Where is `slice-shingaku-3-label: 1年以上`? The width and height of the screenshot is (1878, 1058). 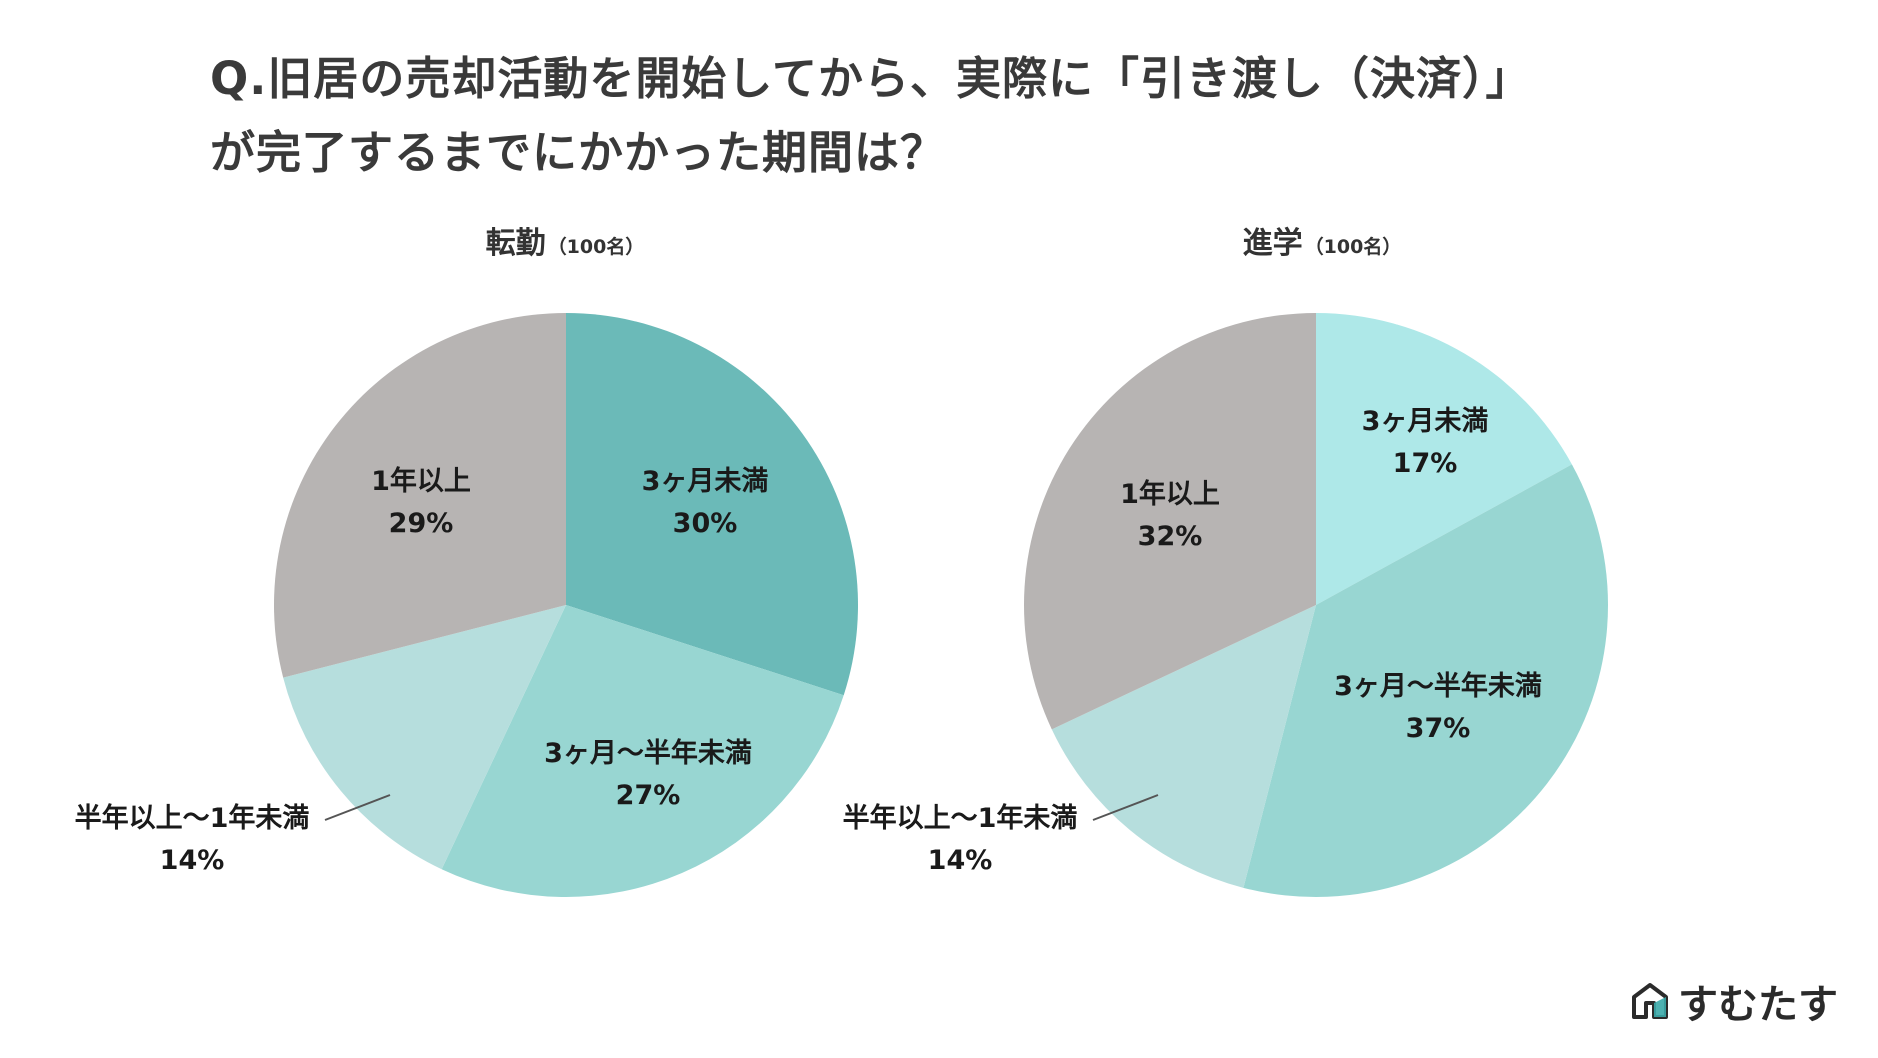
slice-shingaku-3-label: 1年以上 is located at coordinates (1170, 494).